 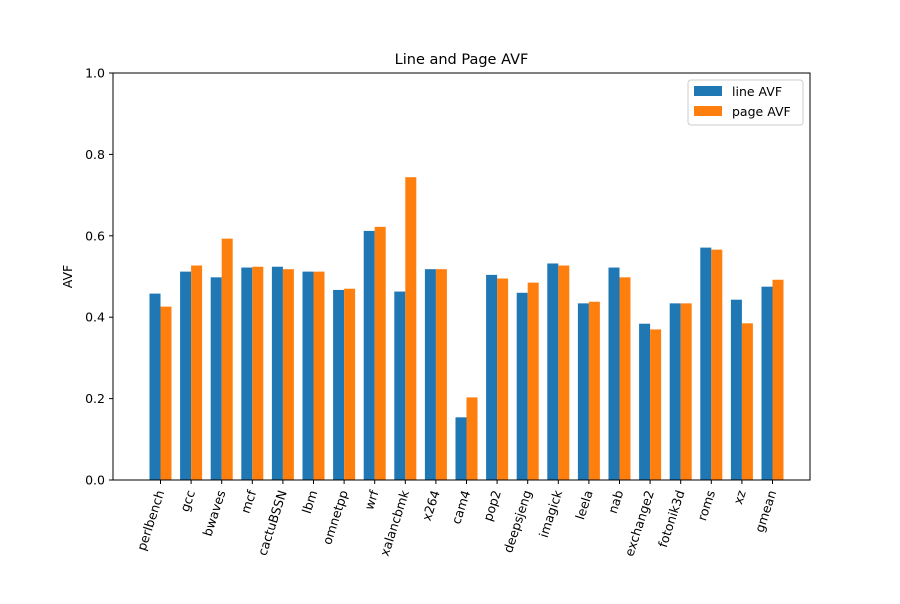 I want to click on x-tick-label: mcf, so click(x=249, y=502).